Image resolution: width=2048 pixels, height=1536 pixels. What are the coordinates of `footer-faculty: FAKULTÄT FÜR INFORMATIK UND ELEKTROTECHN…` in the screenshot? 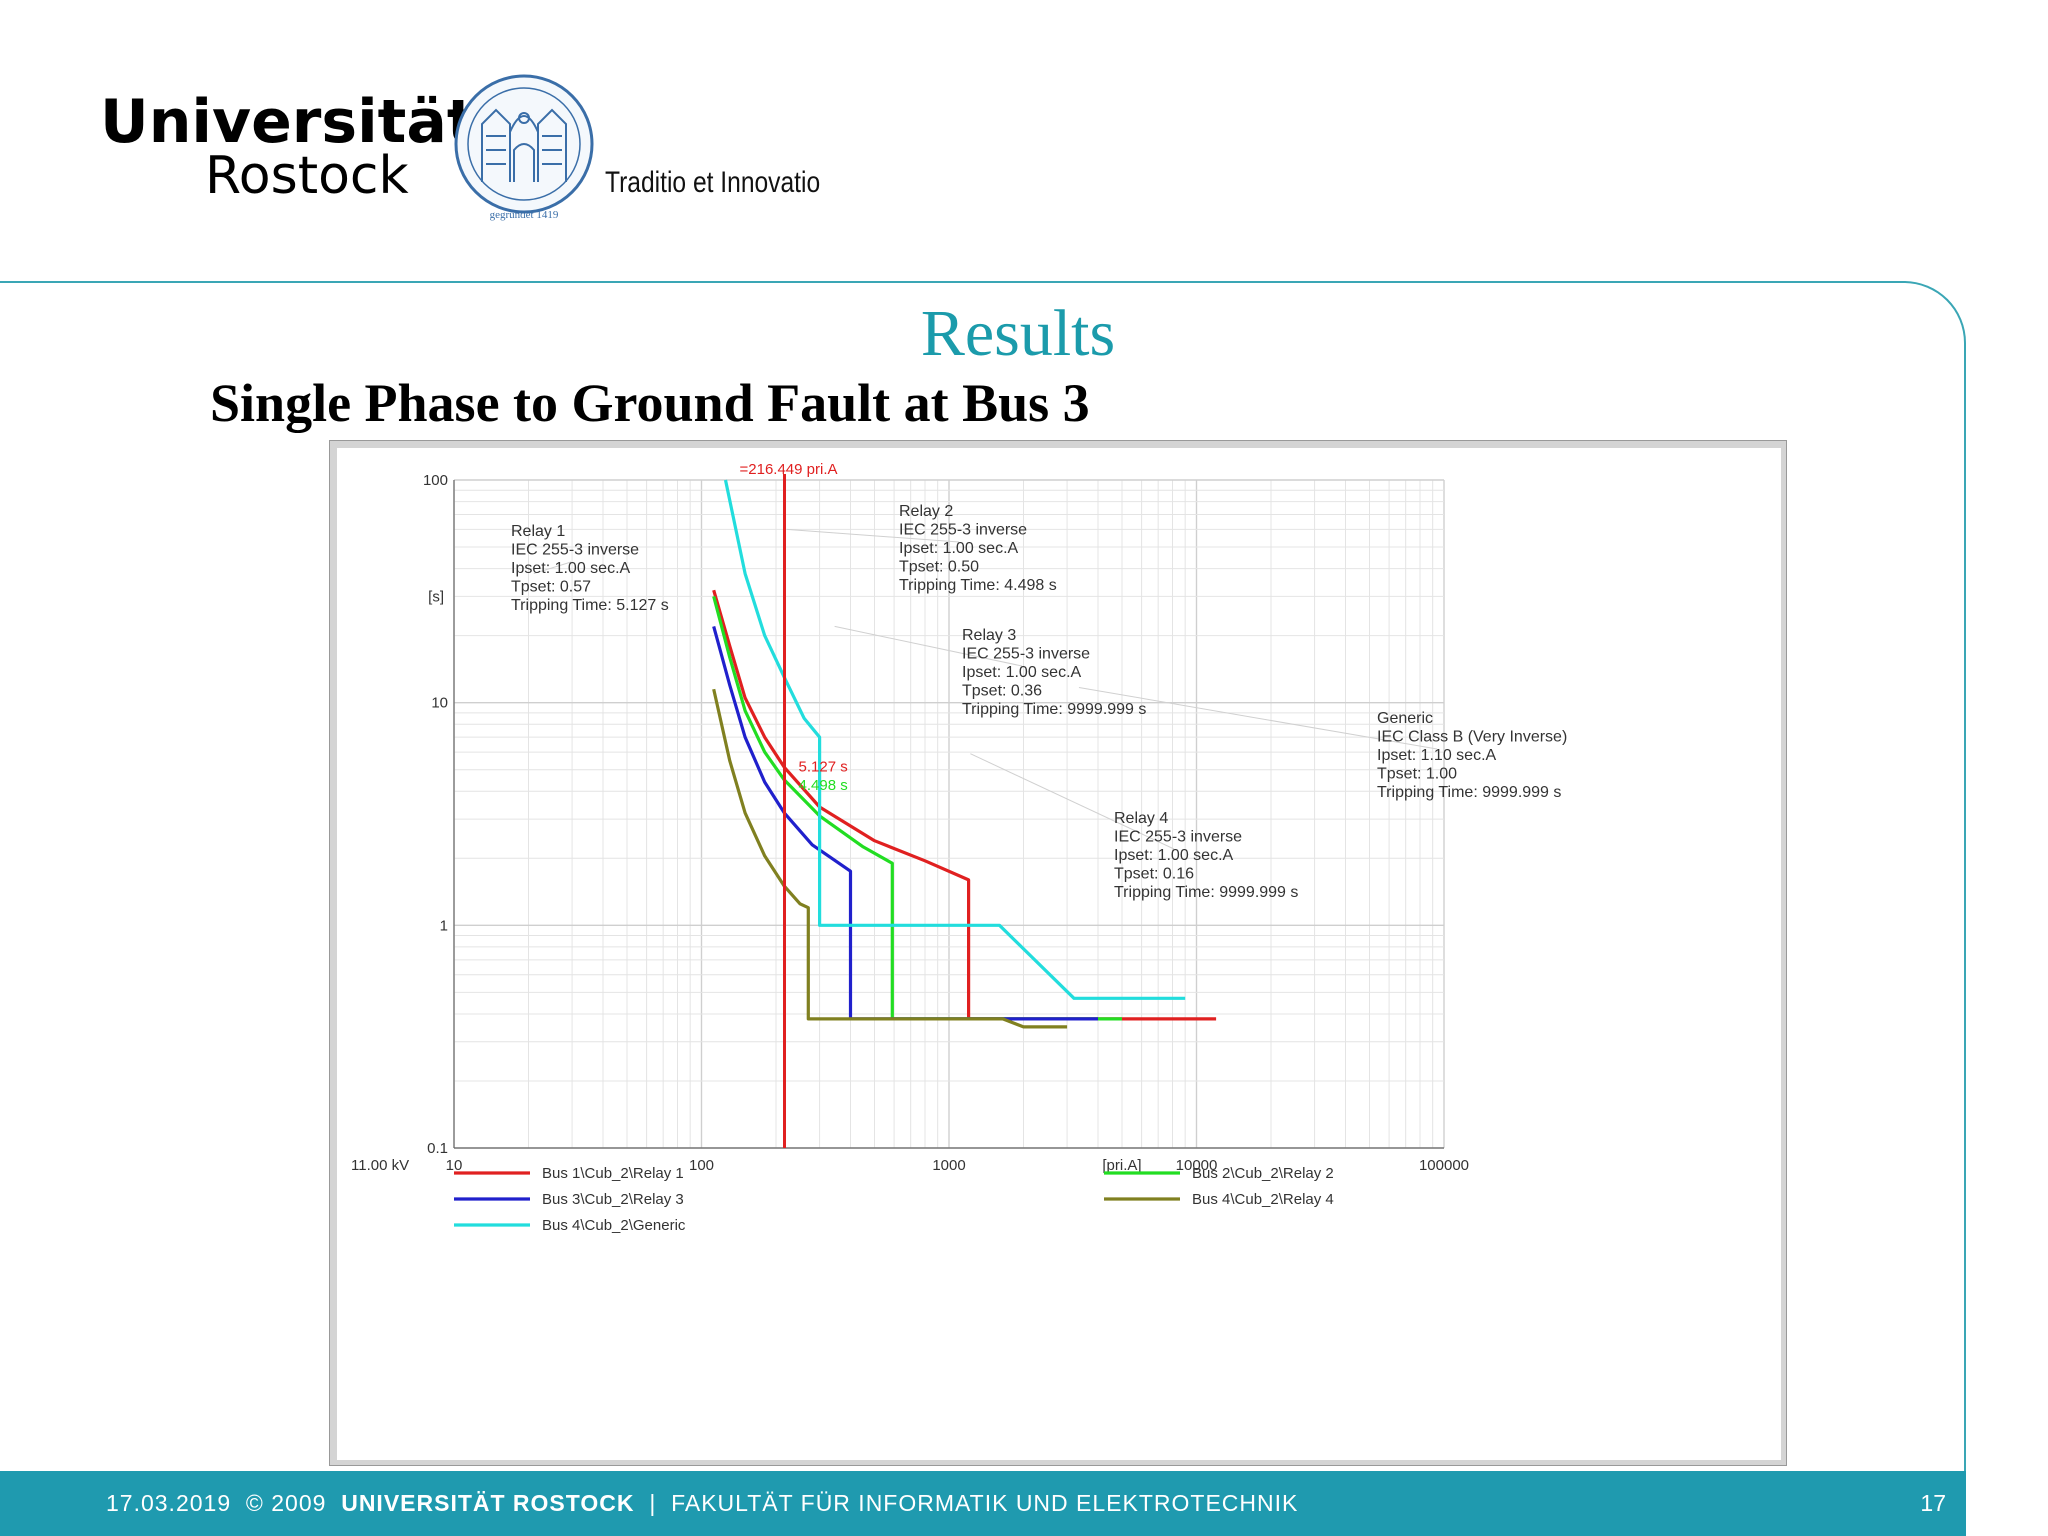 It's located at (985, 1503).